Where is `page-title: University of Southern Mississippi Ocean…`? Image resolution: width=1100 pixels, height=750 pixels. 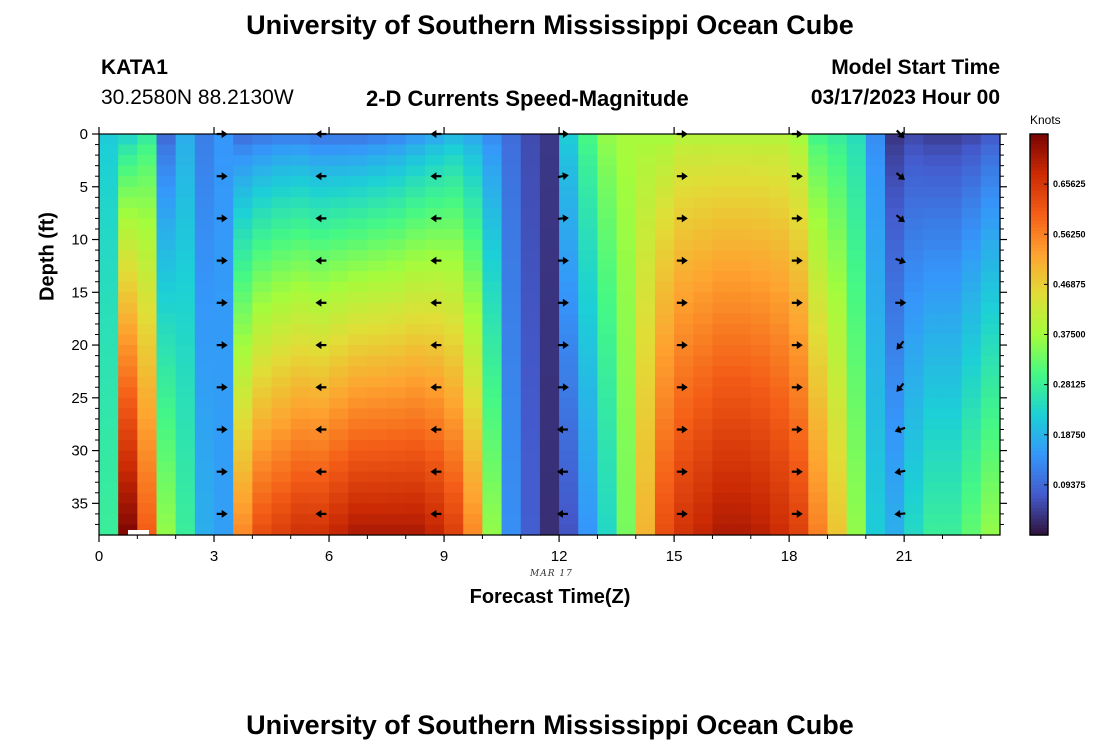 page-title: University of Southern Mississippi Ocean… is located at coordinates (550, 25).